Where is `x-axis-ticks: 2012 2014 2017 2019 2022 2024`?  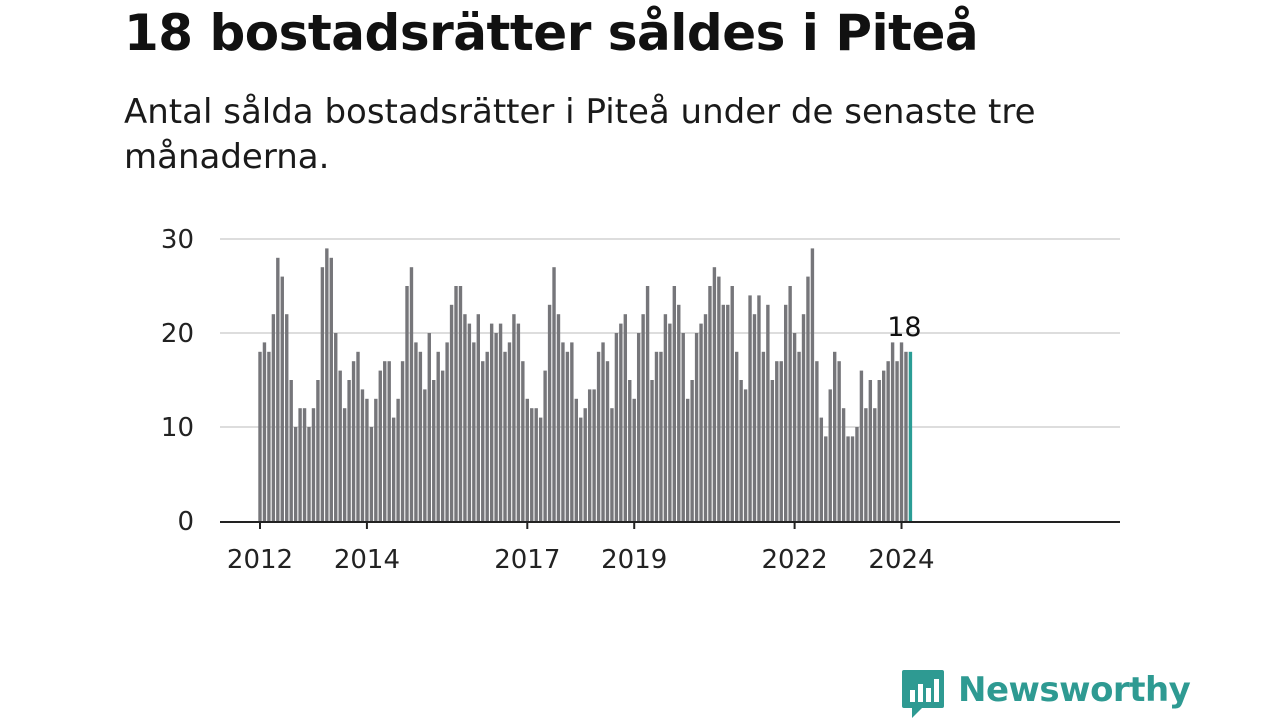
x-axis-ticks: 2012 2014 2017 2019 2022 2024 is located at coordinates (581, 548).